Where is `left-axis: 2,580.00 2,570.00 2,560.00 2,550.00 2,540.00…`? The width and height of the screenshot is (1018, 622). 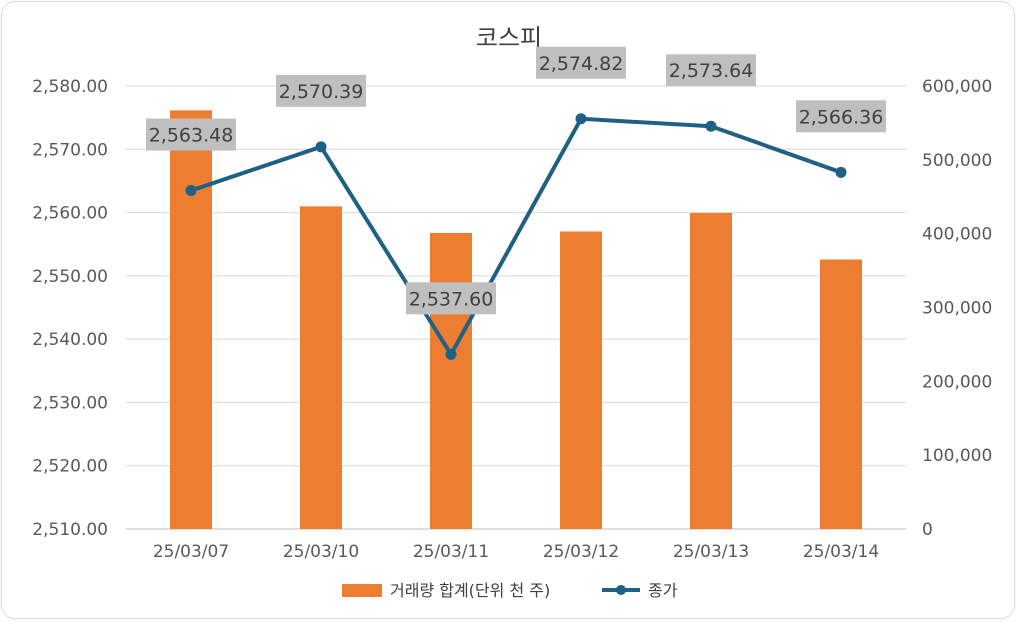 left-axis: 2,580.00 2,570.00 2,560.00 2,550.00 2,540.00… is located at coordinates (70, 308).